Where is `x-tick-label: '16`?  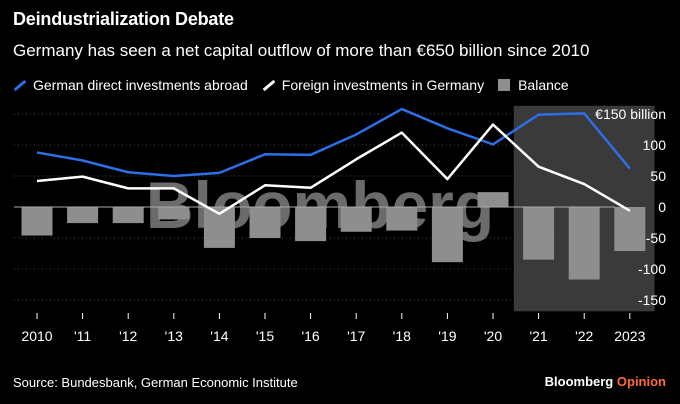 x-tick-label: '16 is located at coordinates (310, 336).